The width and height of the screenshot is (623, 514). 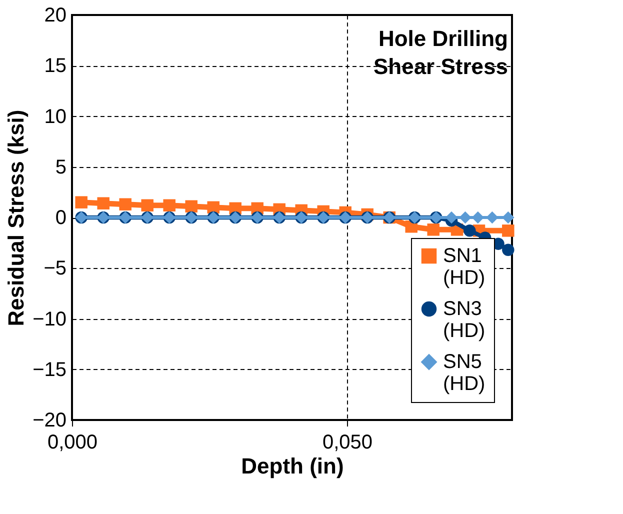 I want to click on legend-label: SN3 (HD), so click(x=464, y=320).